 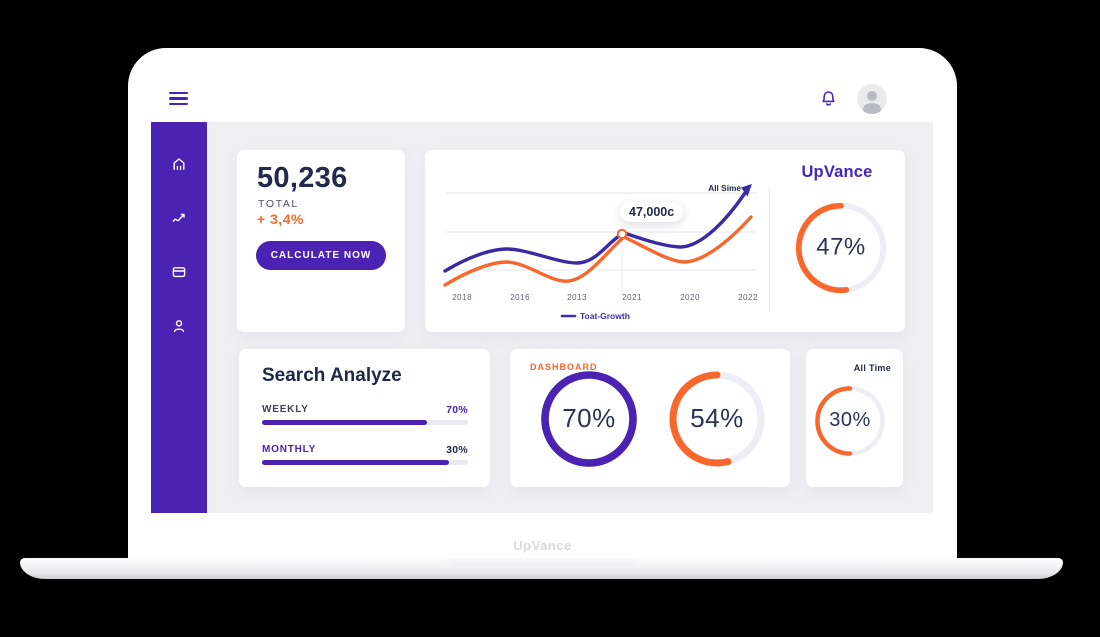 I want to click on monthly-progress-bar, so click(x=365, y=462).